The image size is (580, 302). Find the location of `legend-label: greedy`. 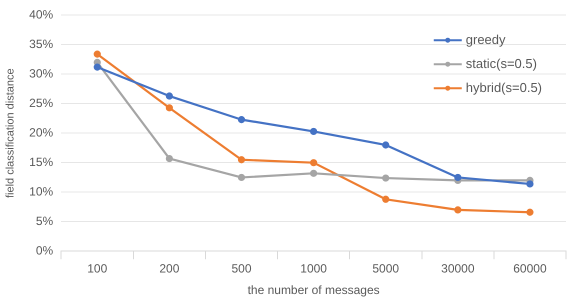

legend-label: greedy is located at coordinates (486, 39).